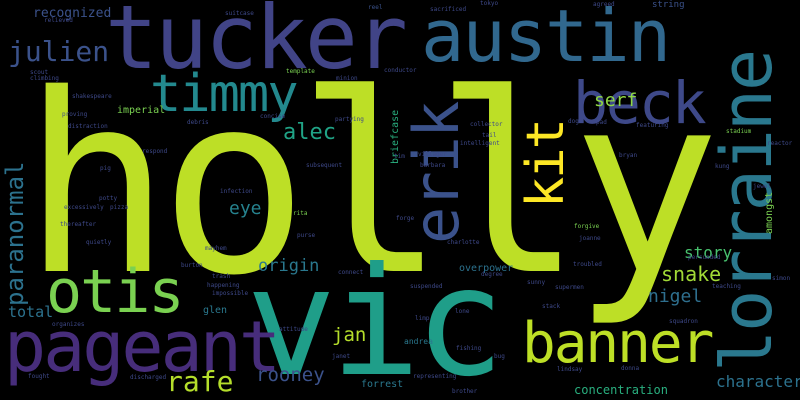 This screenshot has height=400, width=800. I want to click on word-persuaded: persuaded, so click(704, 257).